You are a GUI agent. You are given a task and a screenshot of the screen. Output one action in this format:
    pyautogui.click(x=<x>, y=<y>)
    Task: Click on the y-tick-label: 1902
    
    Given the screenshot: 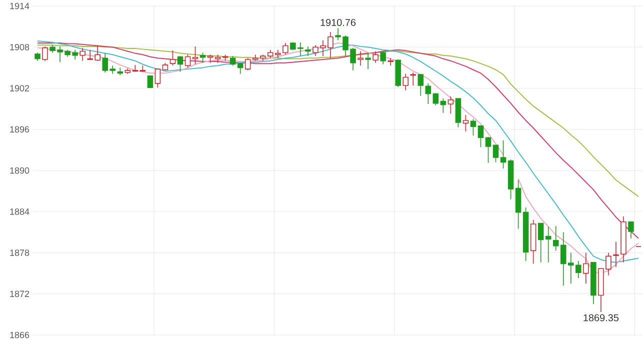 What is the action you would take?
    pyautogui.click(x=20, y=88)
    